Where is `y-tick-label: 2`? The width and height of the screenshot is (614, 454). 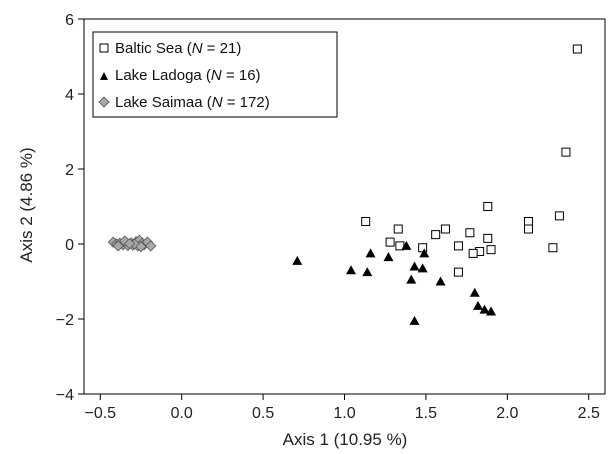
y-tick-label: 2 is located at coordinates (69, 170).